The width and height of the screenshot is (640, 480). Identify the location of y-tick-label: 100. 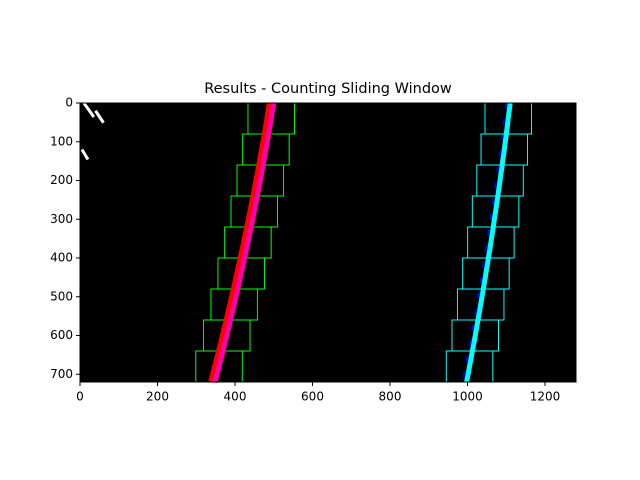
(61, 141).